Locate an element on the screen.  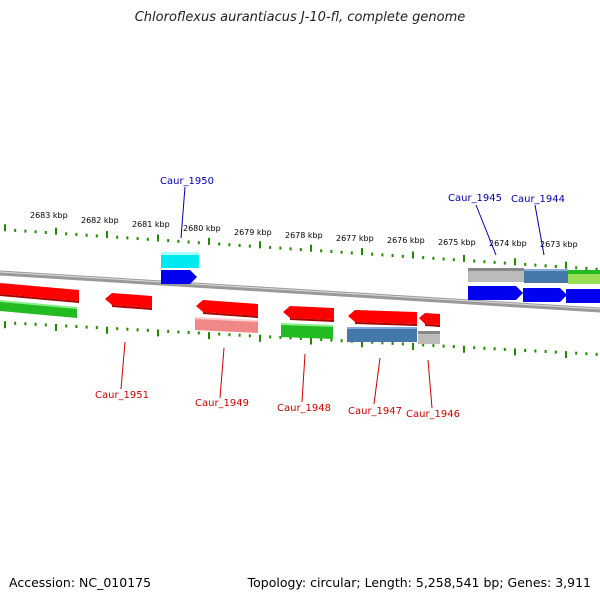
partial-feature-right is located at coordinates (583, 286).